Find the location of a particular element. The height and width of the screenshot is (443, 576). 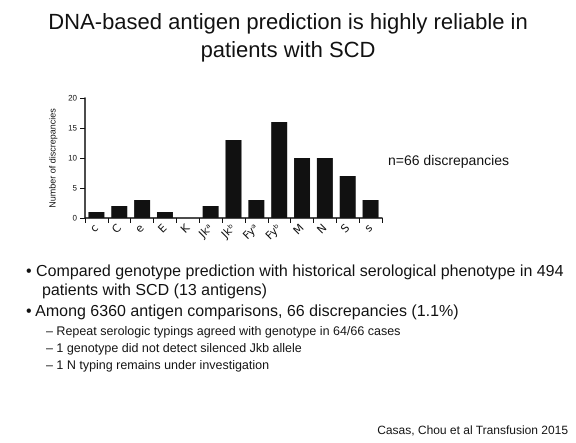

x-tick-label: Fyᵇ is located at coordinates (273, 231).